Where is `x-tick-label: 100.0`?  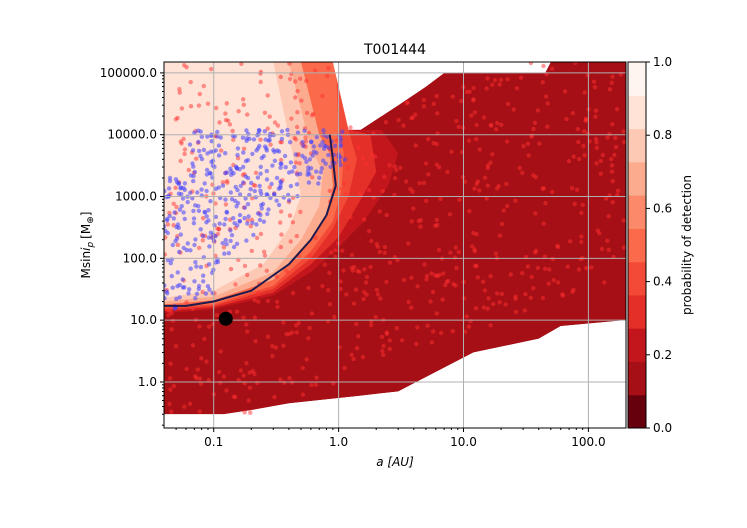 x-tick-label: 100.0 is located at coordinates (588, 442).